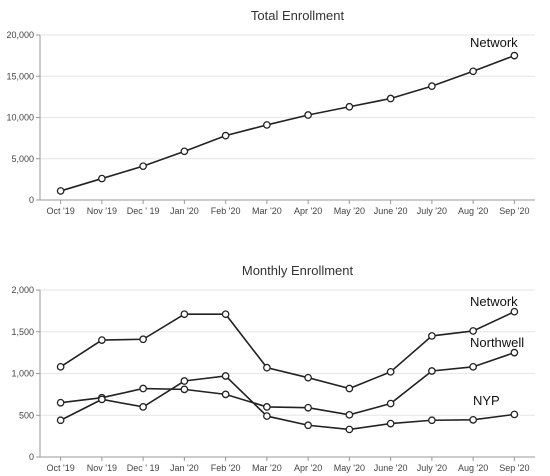 This screenshot has width=550, height=476. I want to click on y-tick-label: 2,000, so click(22, 290).